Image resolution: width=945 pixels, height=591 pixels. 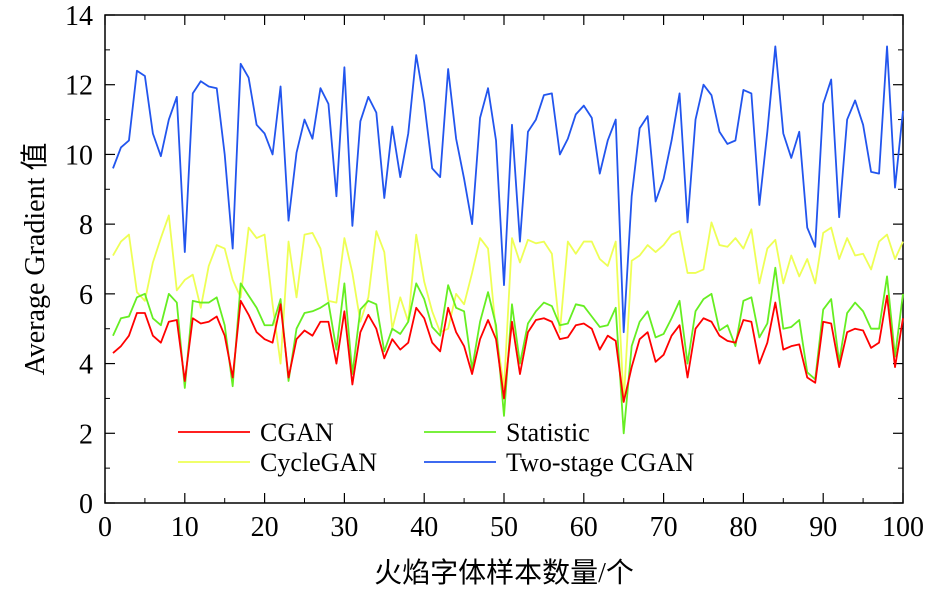 I want to click on x-tick-label: 20, so click(x=265, y=527).